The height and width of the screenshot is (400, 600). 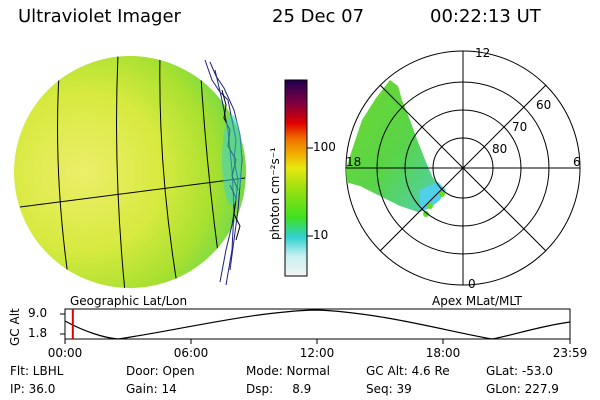 I want to click on info-mode: Mode: Normal, so click(x=288, y=371).